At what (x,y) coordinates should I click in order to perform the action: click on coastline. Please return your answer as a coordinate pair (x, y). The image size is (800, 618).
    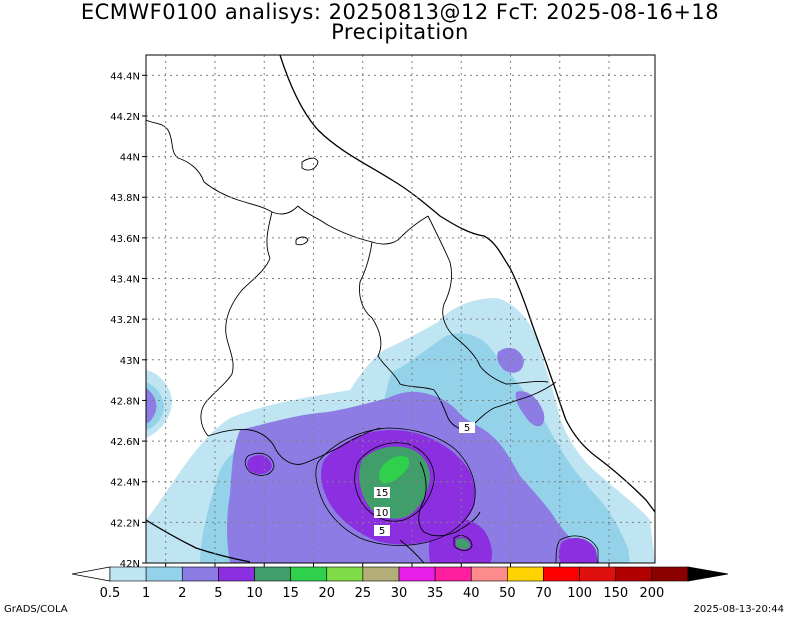
    Looking at the image, I should click on (198, 541).